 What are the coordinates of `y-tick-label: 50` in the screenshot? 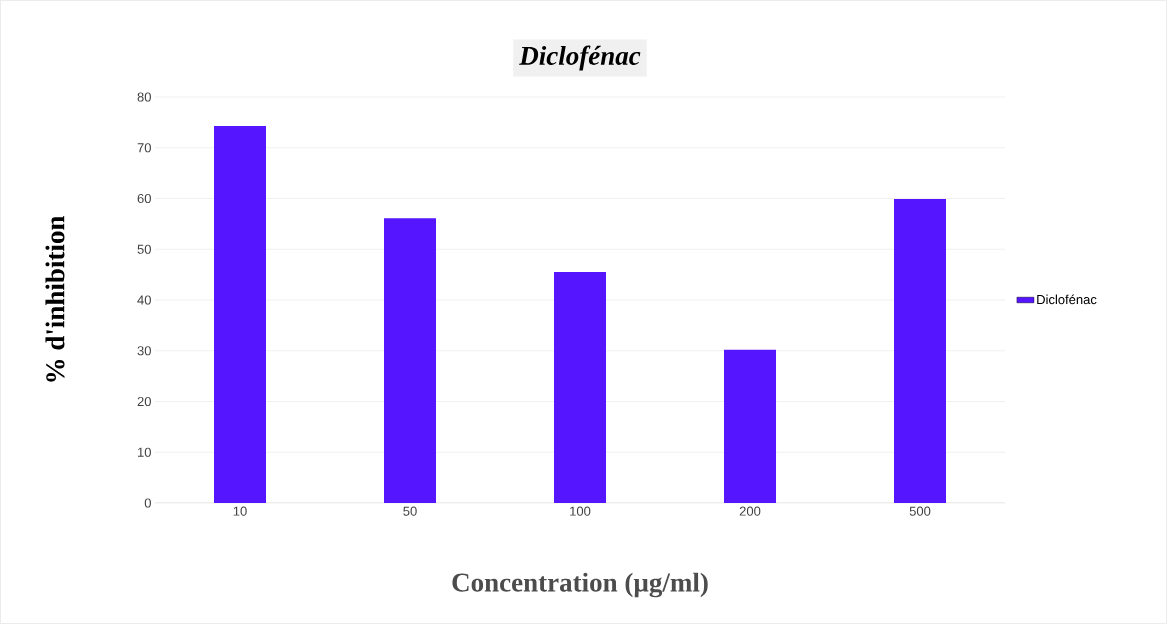 It's located at (144, 249).